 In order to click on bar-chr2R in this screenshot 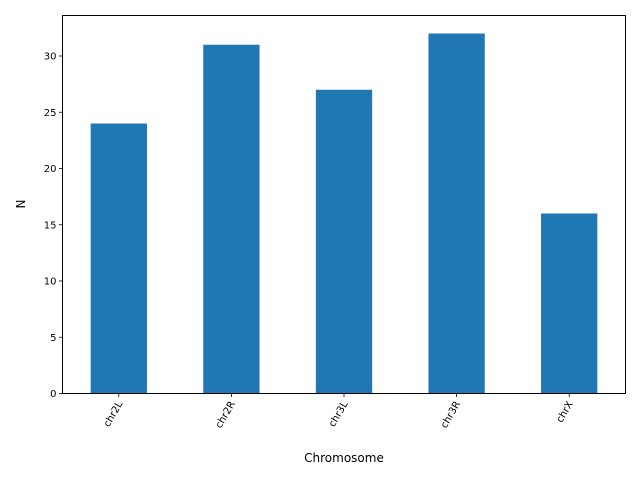, I will do `click(231, 219)`.